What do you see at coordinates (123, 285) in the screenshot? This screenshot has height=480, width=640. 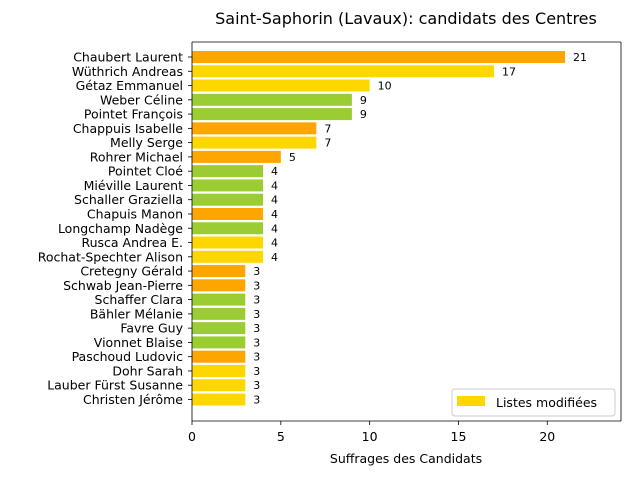 I see `category-label: Schwab Jean-Pierre` at bounding box center [123, 285].